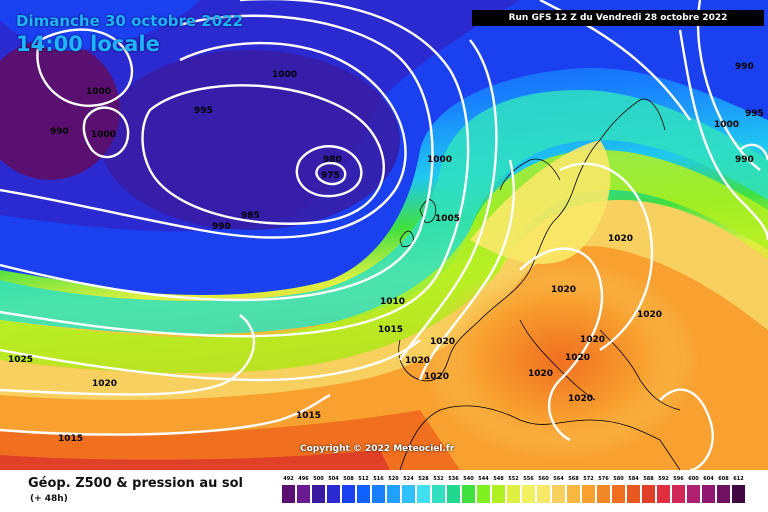  Describe the element at coordinates (100, 25) in the screenshot. I see `greenland-blue` at that location.